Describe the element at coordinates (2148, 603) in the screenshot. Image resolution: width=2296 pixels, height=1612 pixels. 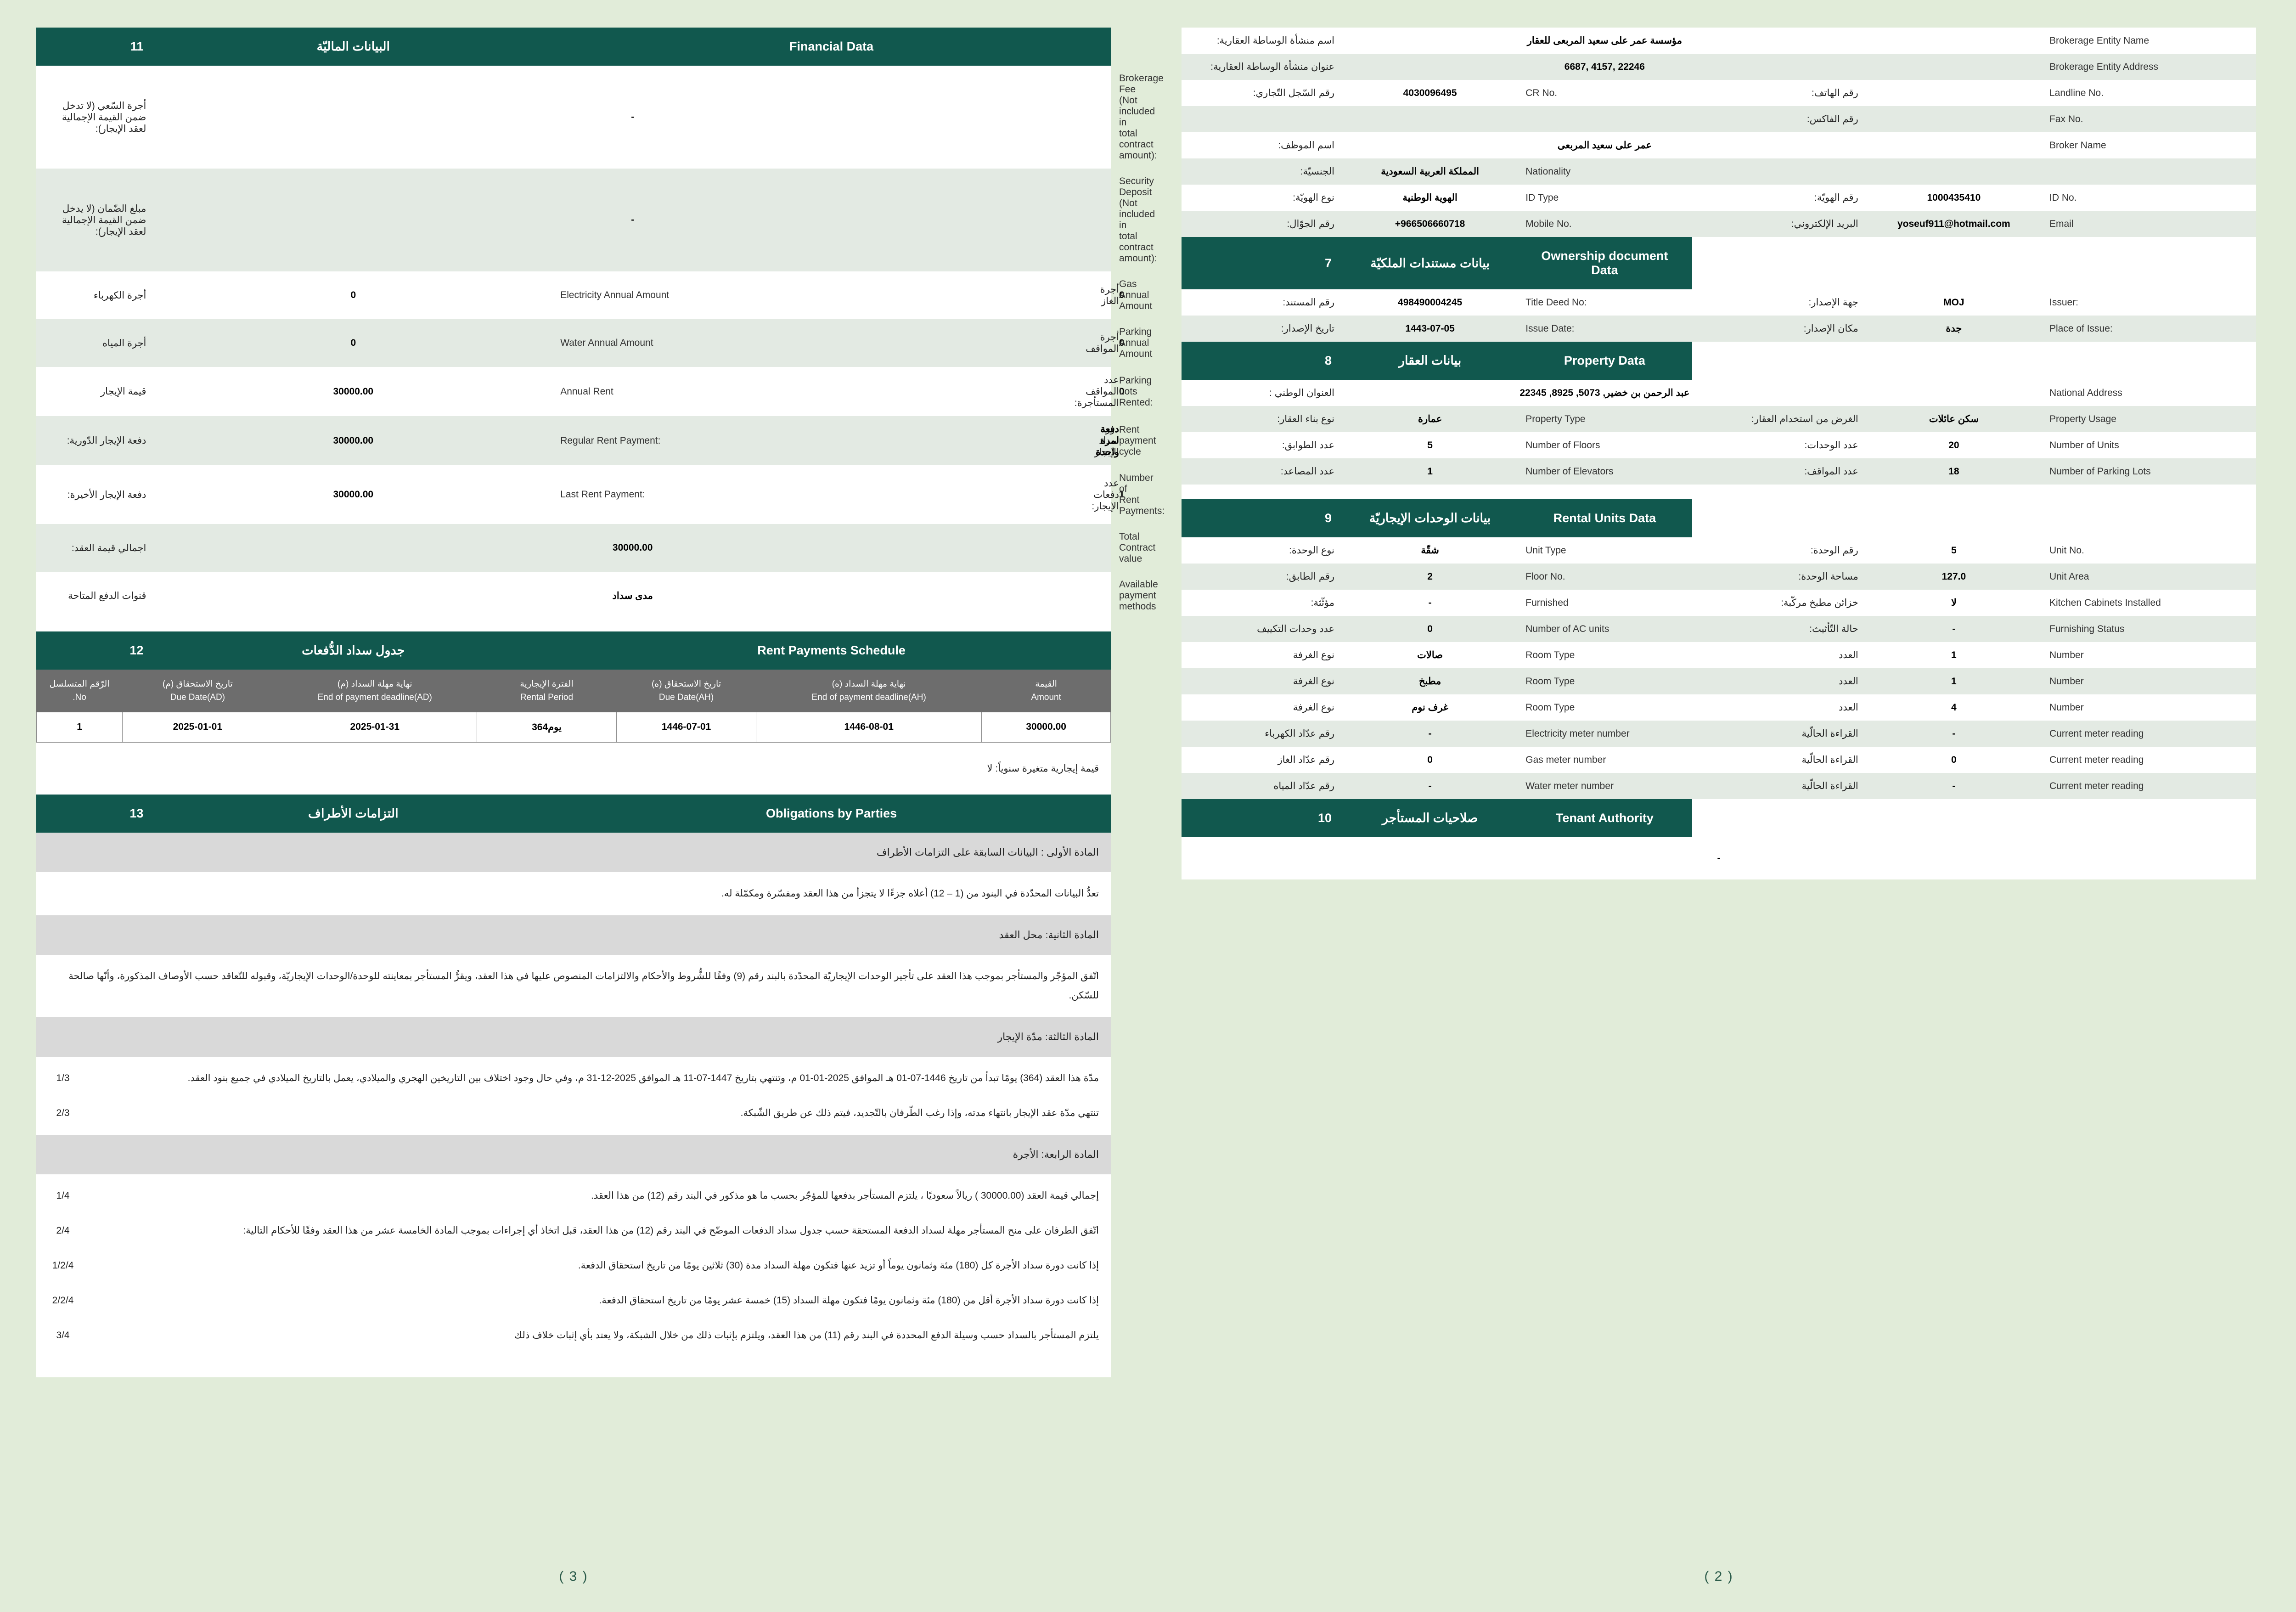
I see `kitchen-label-en: Kitchen Cabinets Installed` at that location.